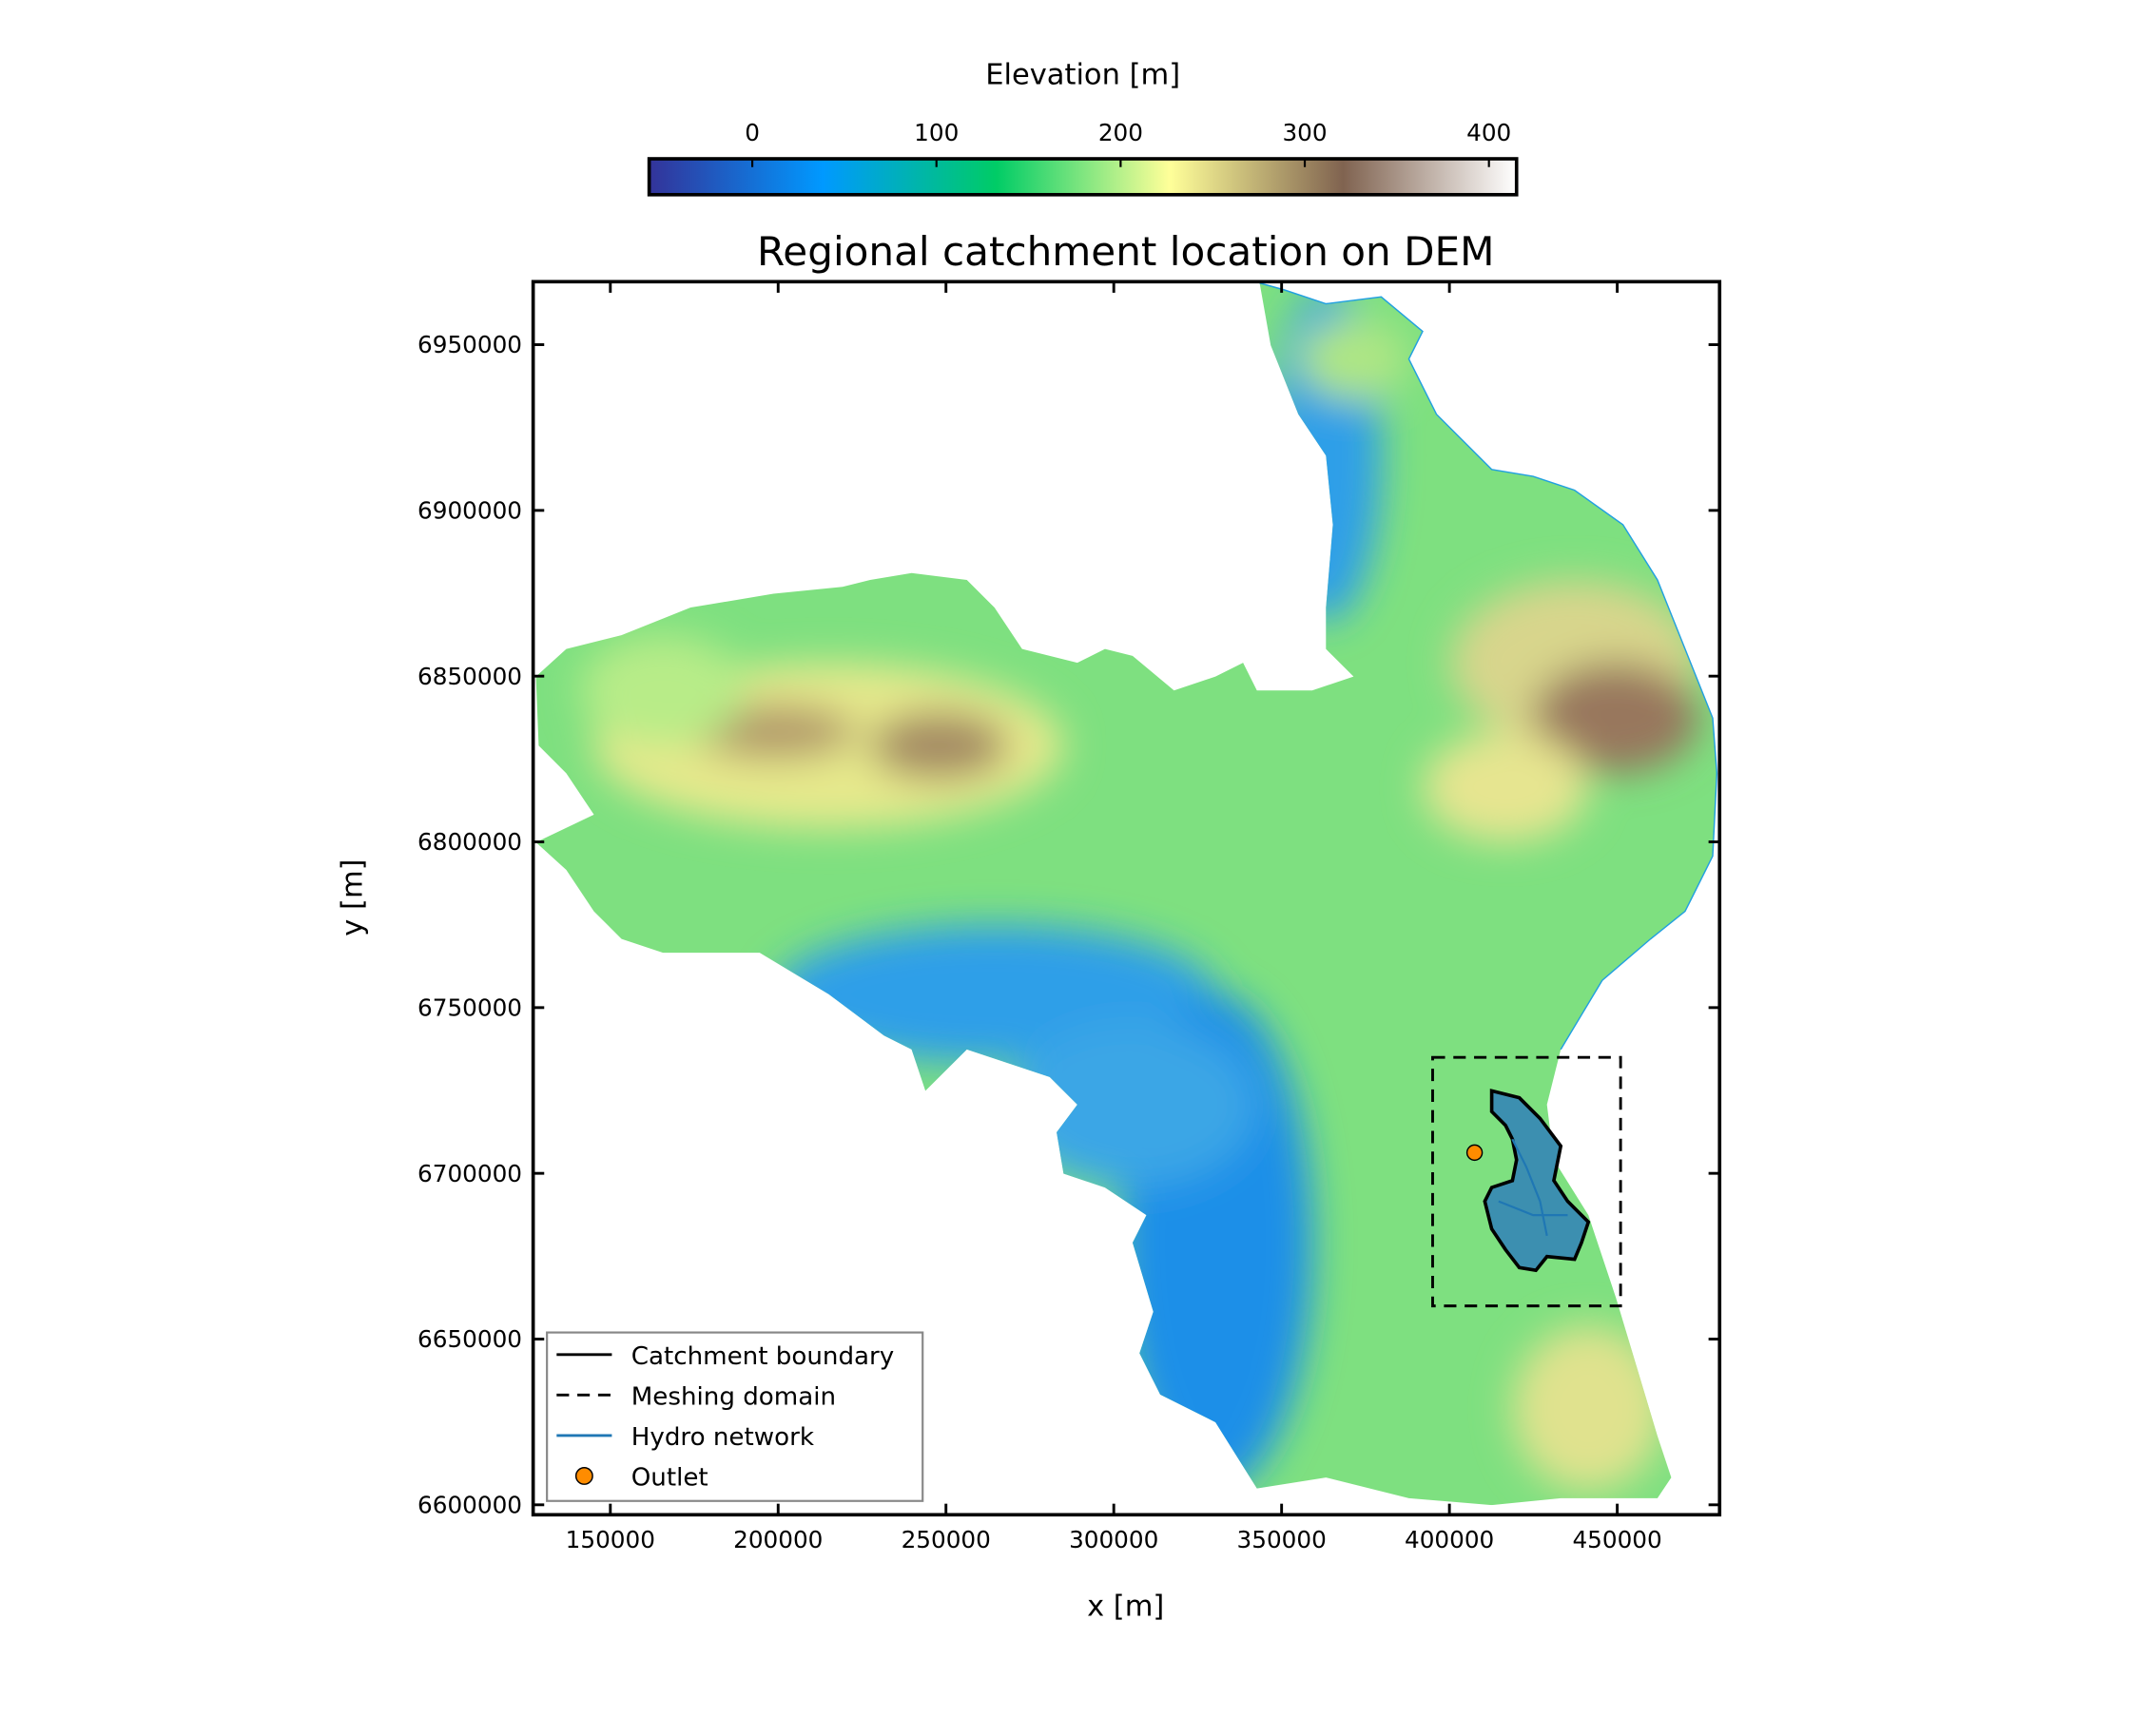  Describe the element at coordinates (1449, 1540) in the screenshot. I see `x-tick-label: 400000` at that location.